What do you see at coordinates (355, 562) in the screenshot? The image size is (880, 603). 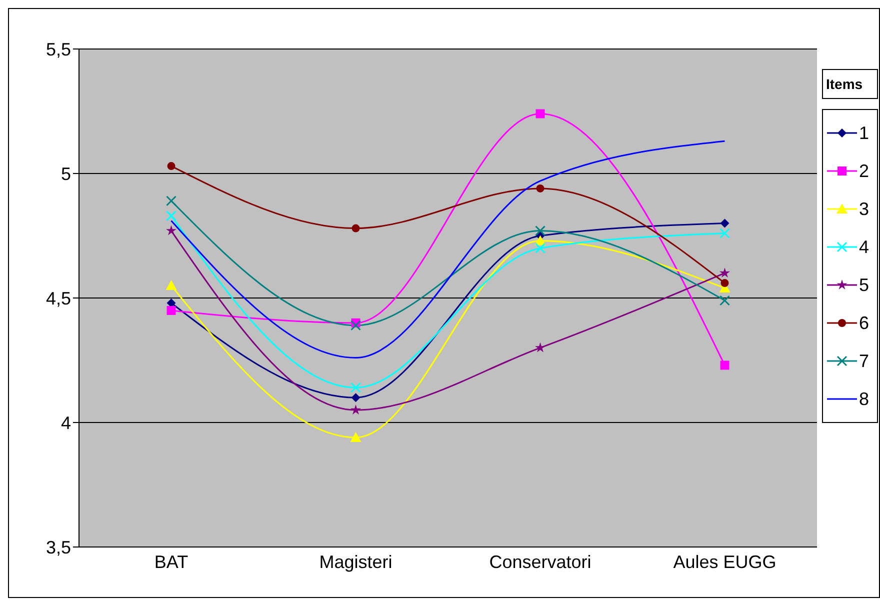 I see `x-tick-label: Magisteri` at bounding box center [355, 562].